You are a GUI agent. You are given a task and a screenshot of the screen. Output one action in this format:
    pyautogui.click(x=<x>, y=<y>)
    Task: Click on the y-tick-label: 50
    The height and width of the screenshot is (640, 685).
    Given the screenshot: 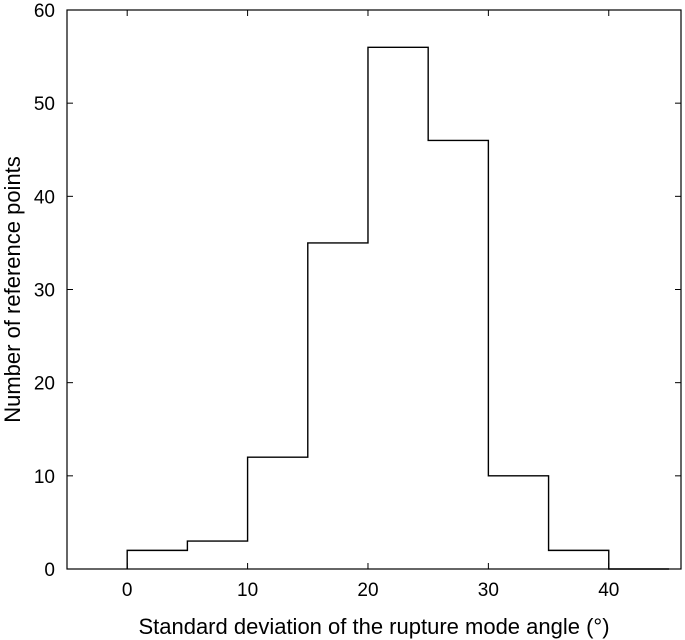 What is the action you would take?
    pyautogui.click(x=44, y=104)
    